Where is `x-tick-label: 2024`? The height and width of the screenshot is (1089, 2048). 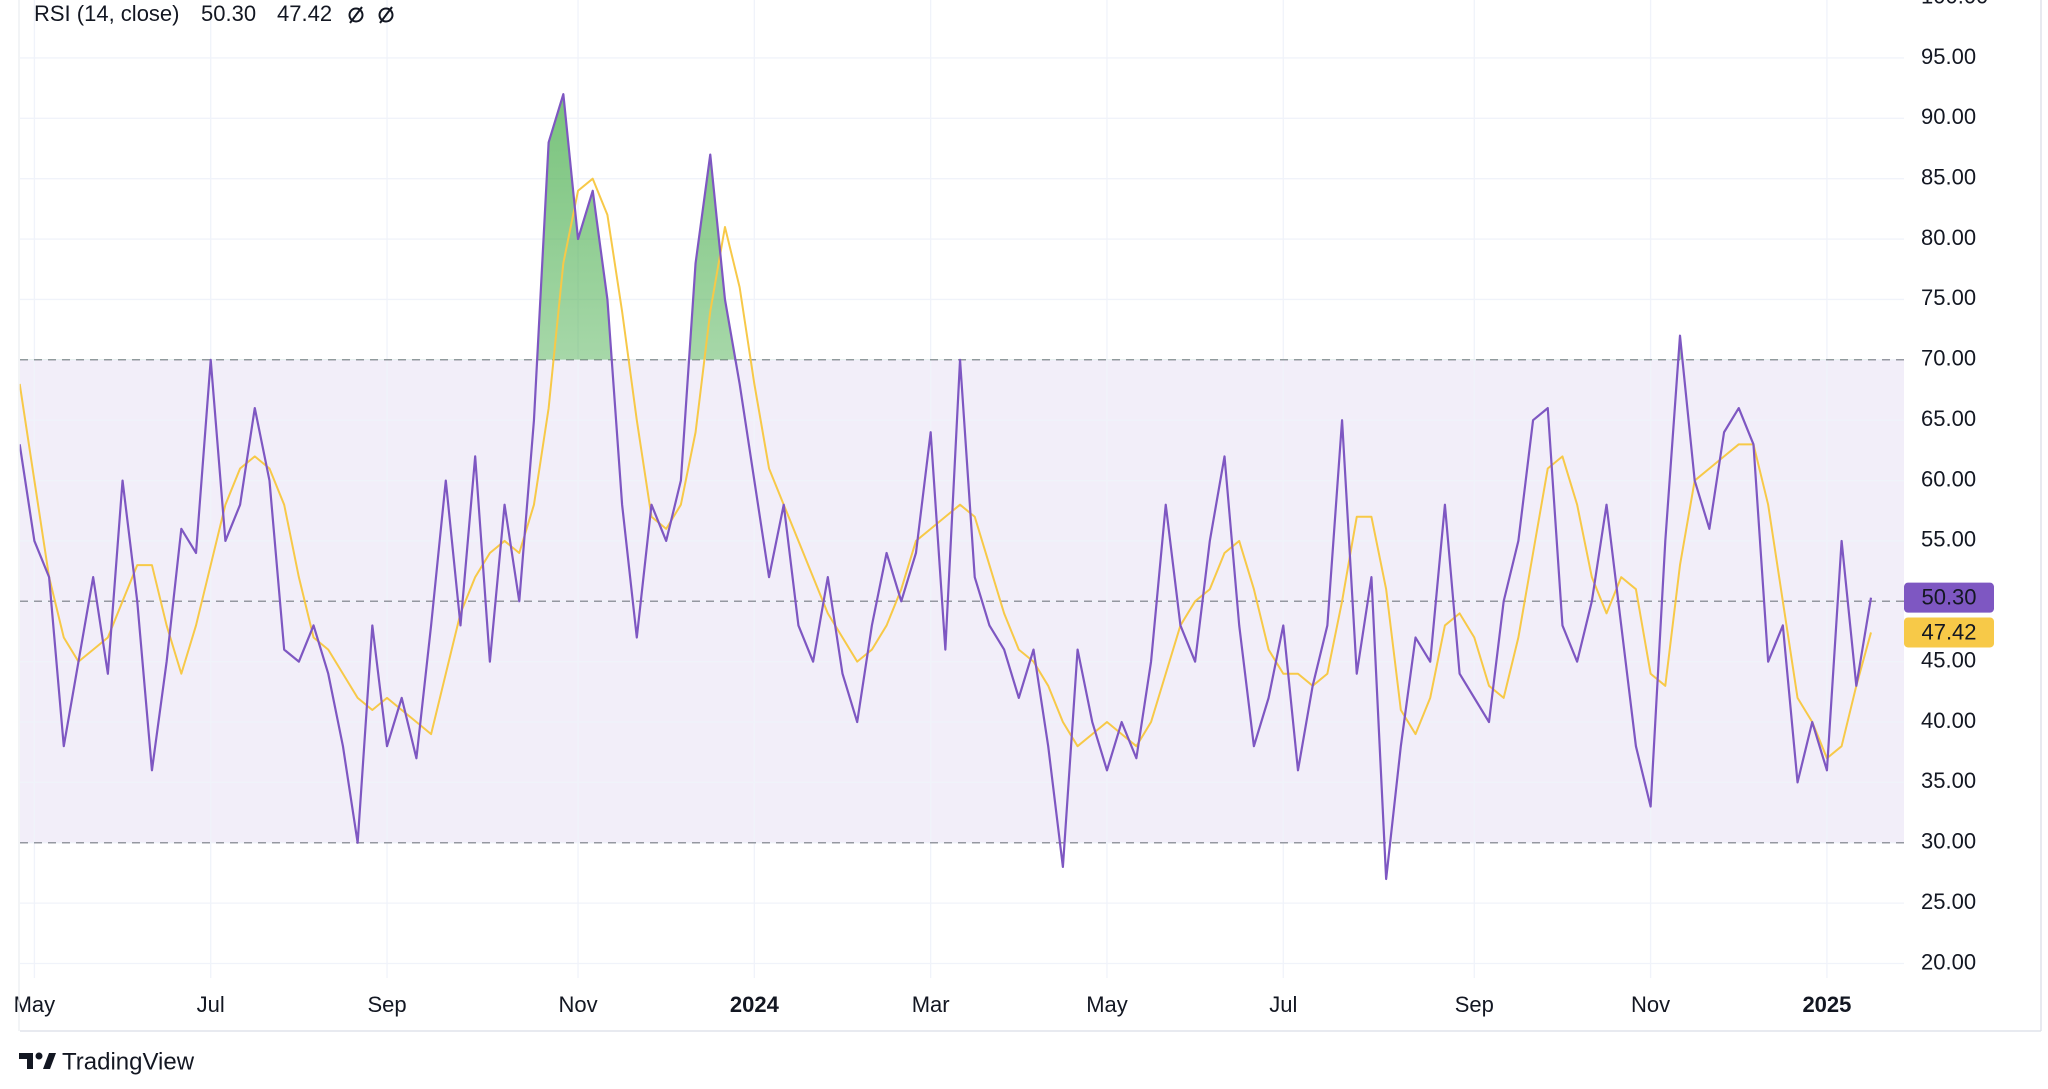 x-tick-label: 2024 is located at coordinates (755, 1004).